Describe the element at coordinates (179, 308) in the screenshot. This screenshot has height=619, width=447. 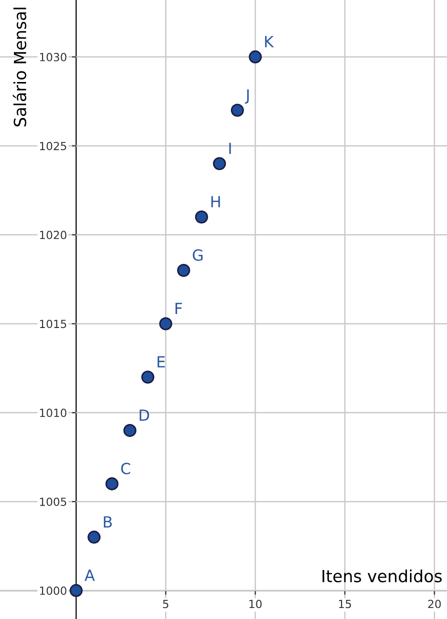
I see `annotation: F` at that location.